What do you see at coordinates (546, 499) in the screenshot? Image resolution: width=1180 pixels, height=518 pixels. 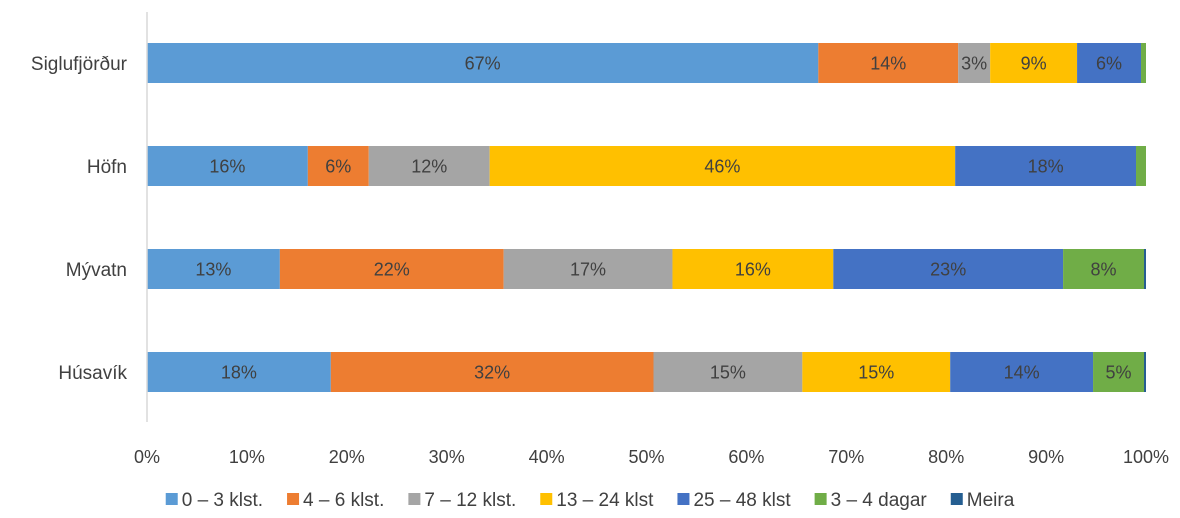 I see `legend-swatch-13-24-klst` at bounding box center [546, 499].